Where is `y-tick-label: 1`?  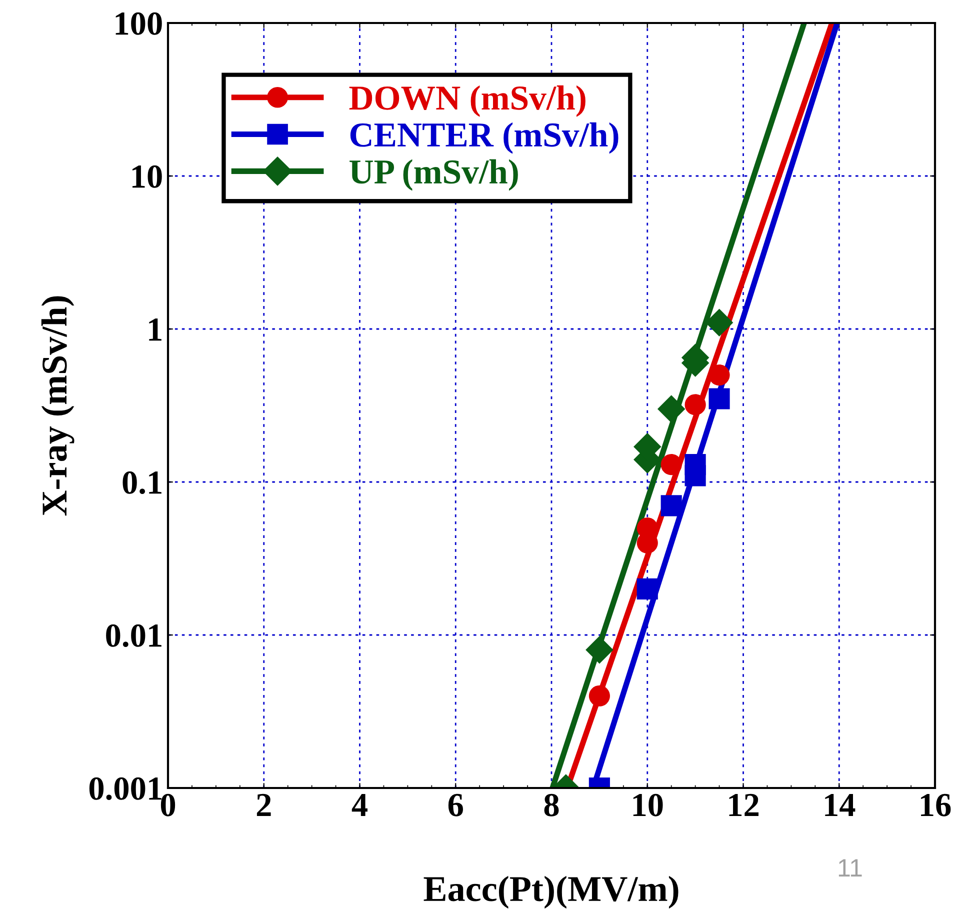 y-tick-label: 1 is located at coordinates (155, 329).